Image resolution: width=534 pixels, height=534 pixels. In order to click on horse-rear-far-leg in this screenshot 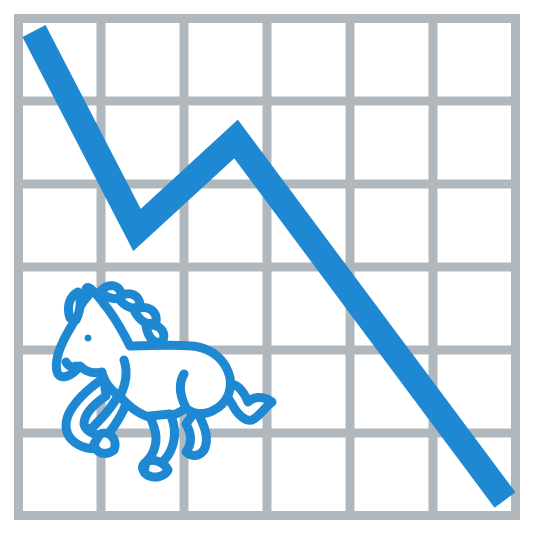, I will do `click(196, 432)`.